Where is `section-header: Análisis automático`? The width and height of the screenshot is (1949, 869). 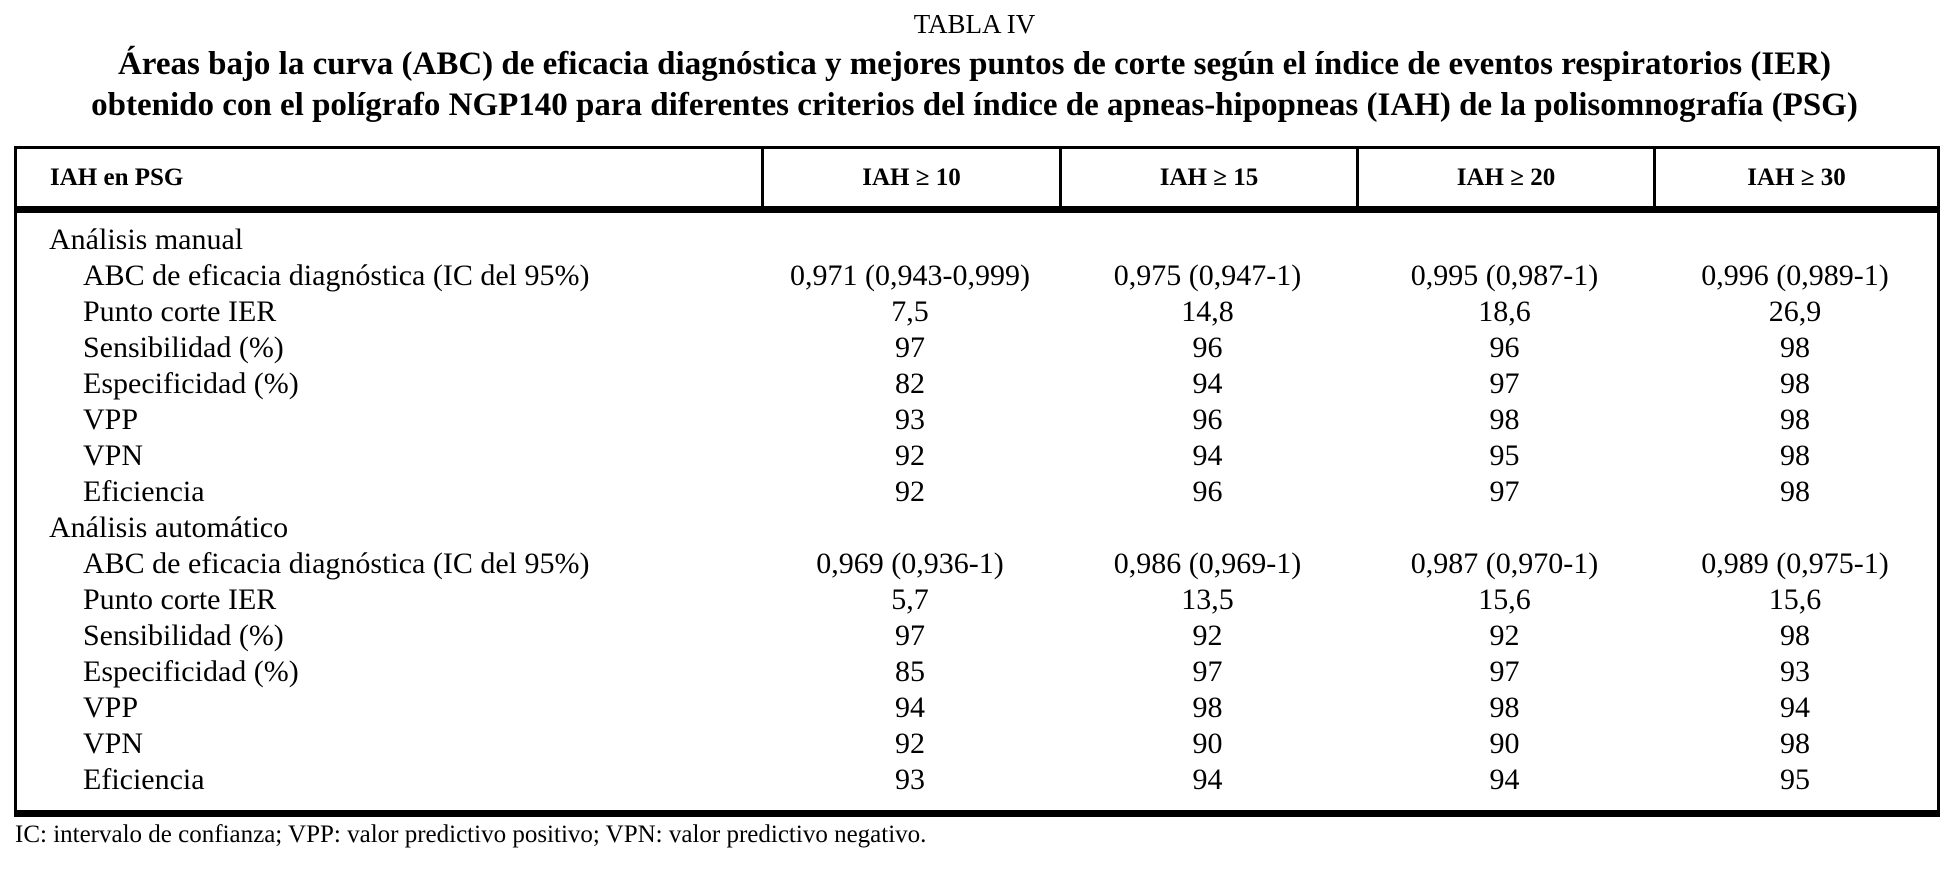
section-header: Análisis automático is located at coordinates (169, 527).